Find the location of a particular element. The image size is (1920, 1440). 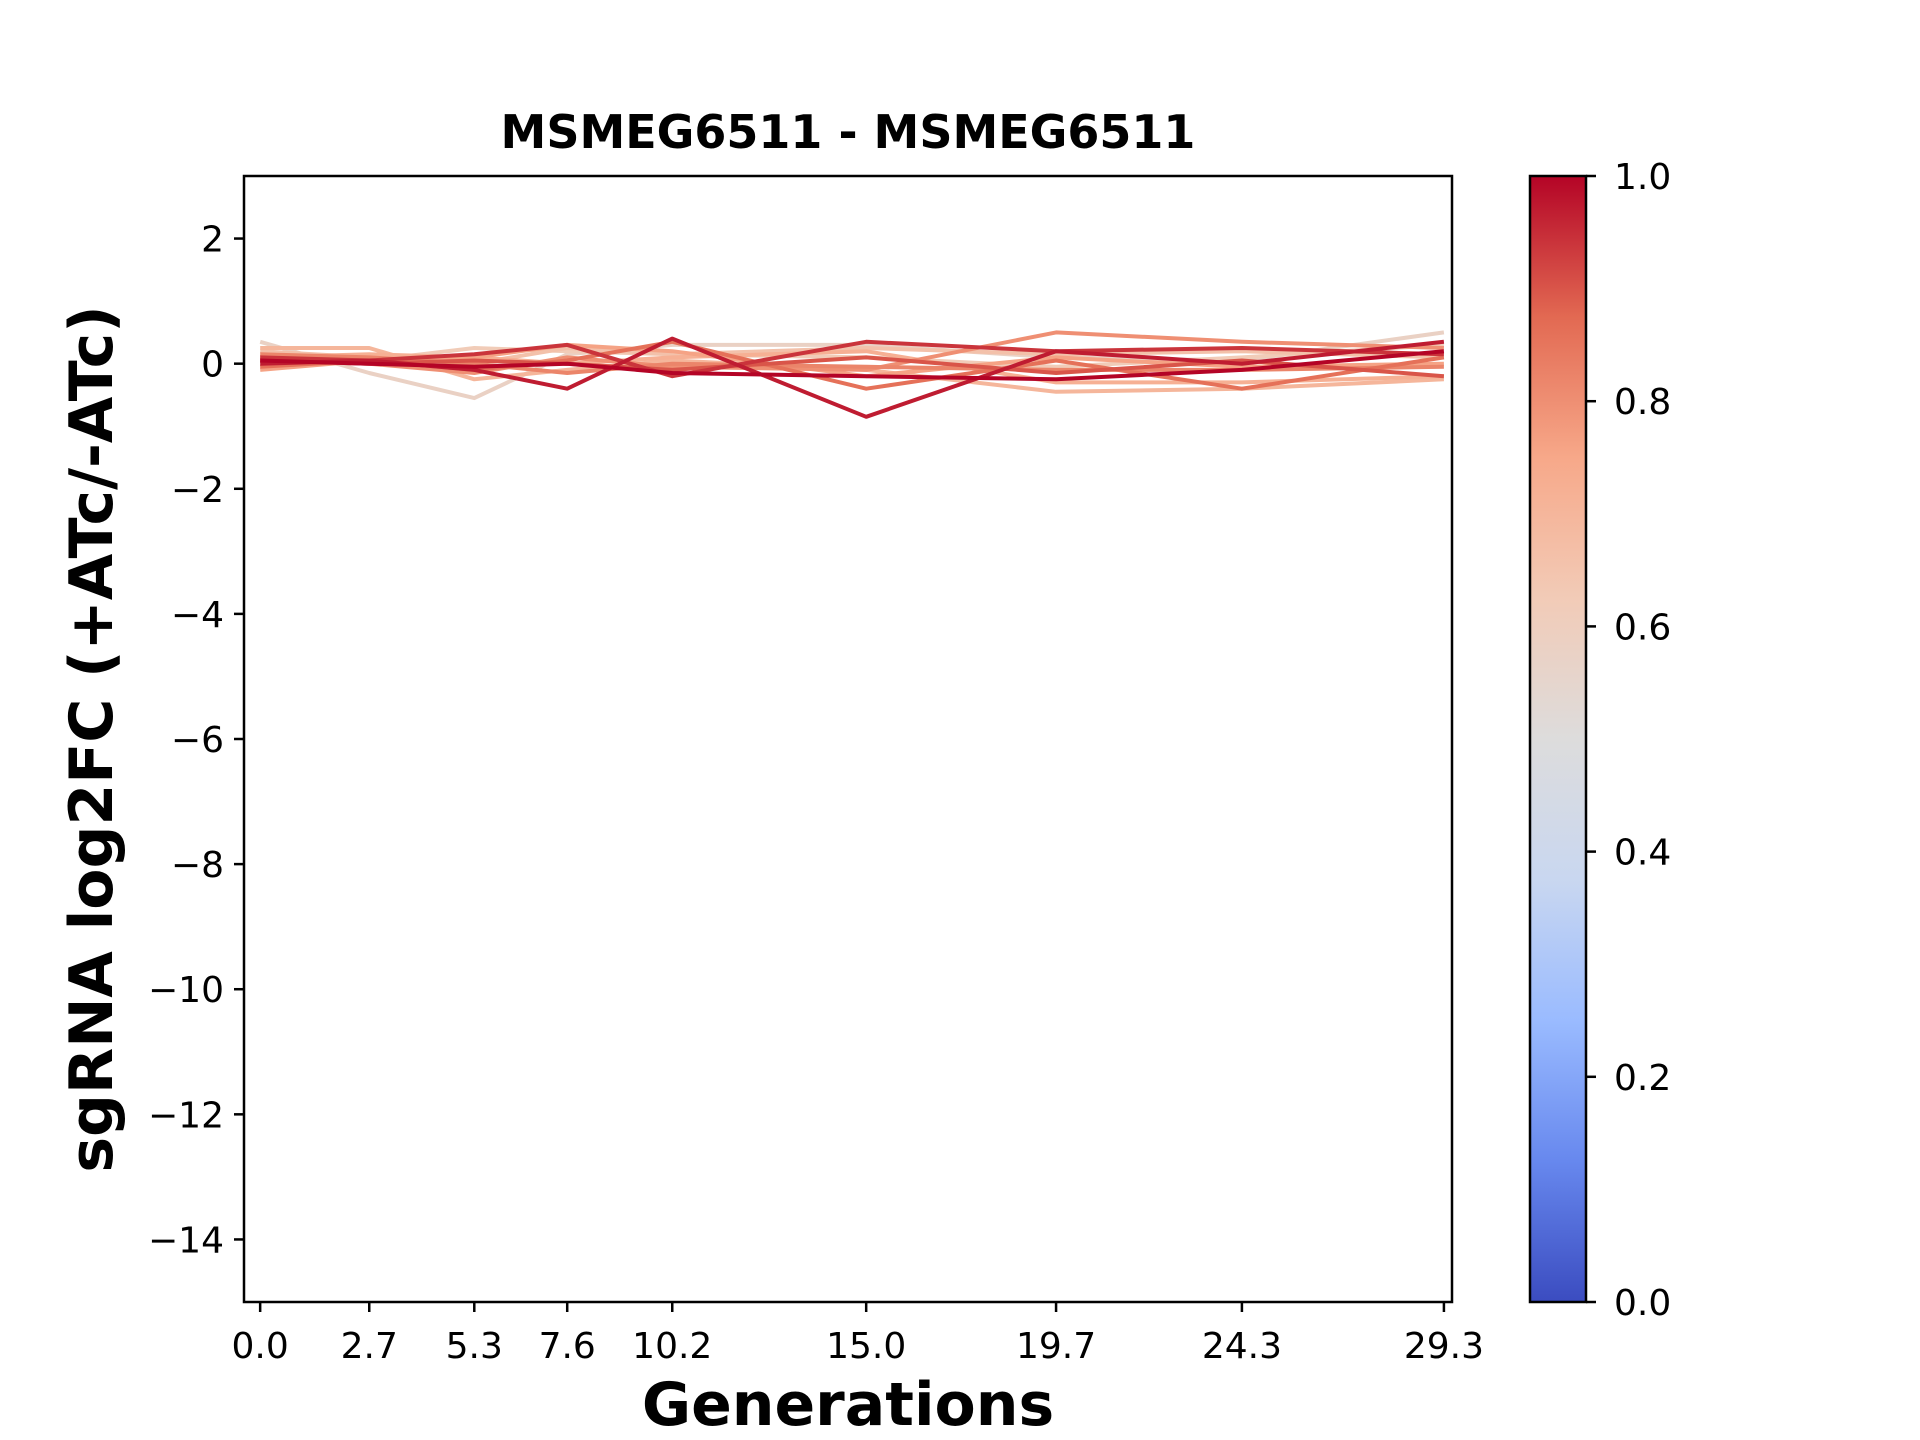

colorbar-tick-label: 0.2 is located at coordinates (1642, 1078).